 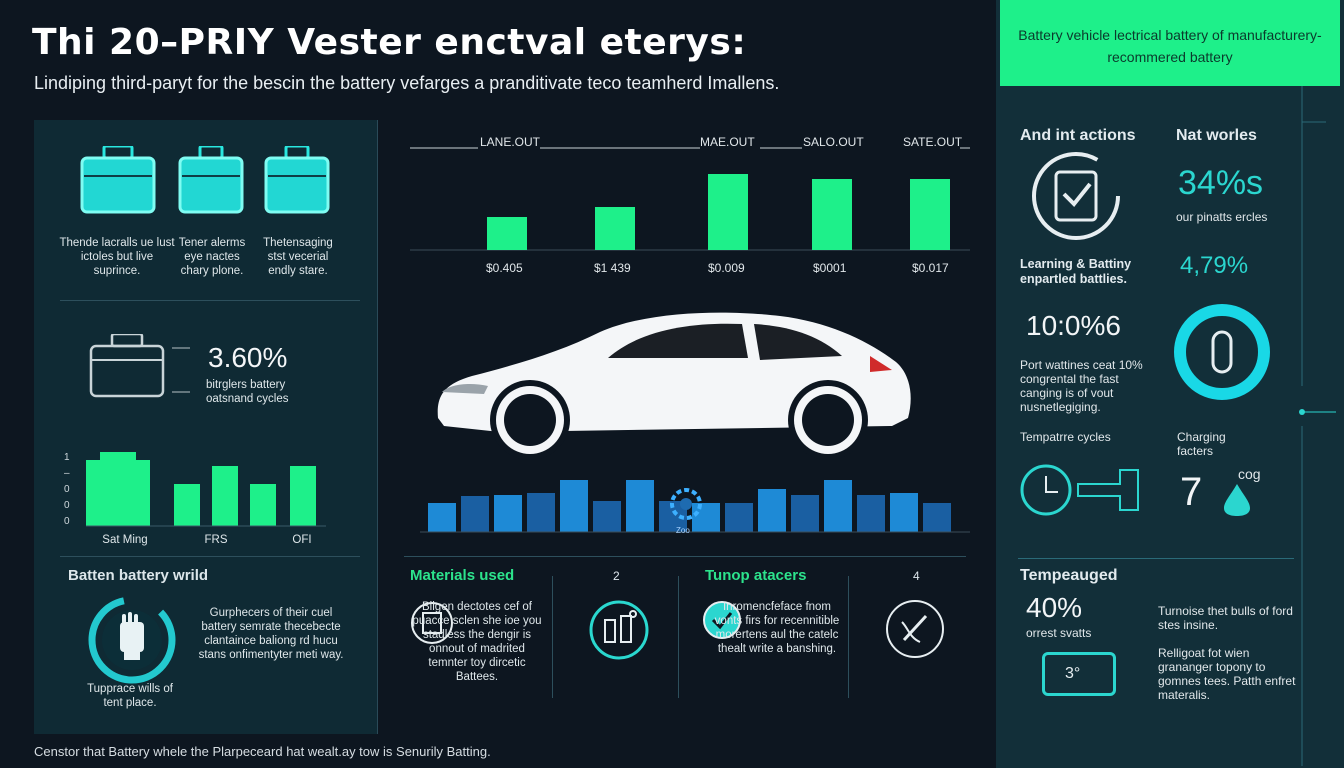 What do you see at coordinates (726, 268) in the screenshot?
I see `chart-value: $0.009` at bounding box center [726, 268].